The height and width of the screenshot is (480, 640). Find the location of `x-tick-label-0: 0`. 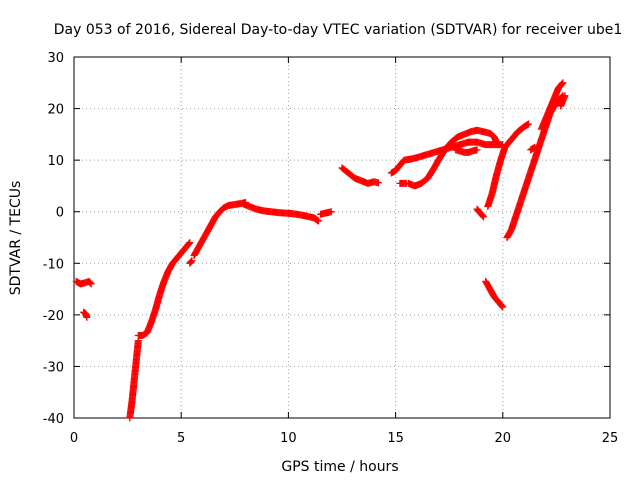

x-tick-label-0: 0 is located at coordinates (74, 438).